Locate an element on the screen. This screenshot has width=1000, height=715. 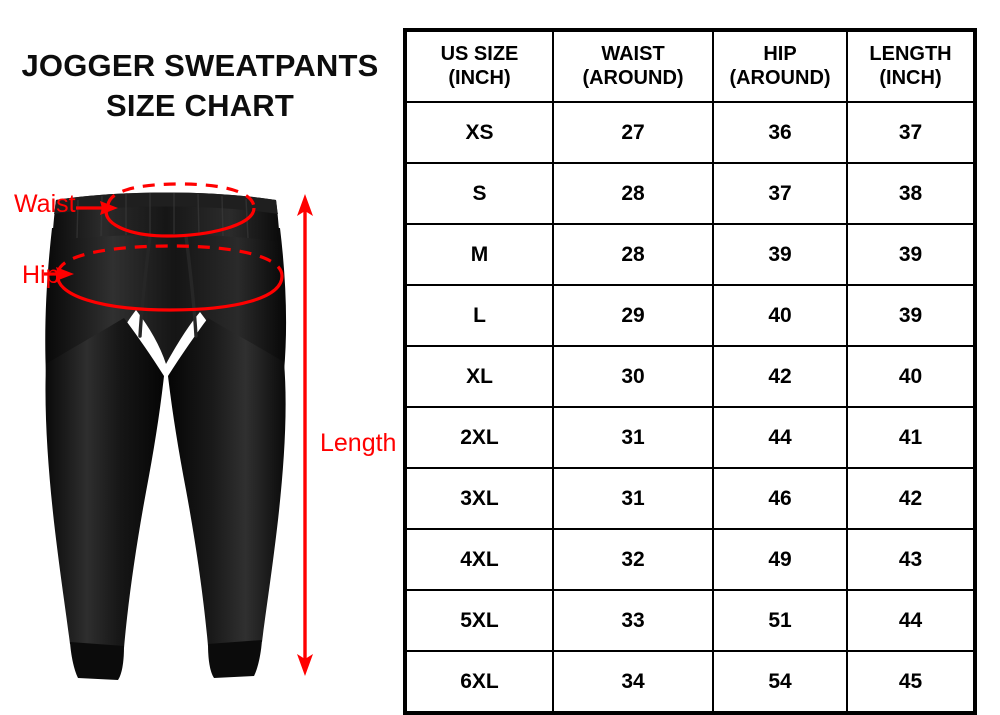
length-arrow-head-top is located at coordinates (305, 205).